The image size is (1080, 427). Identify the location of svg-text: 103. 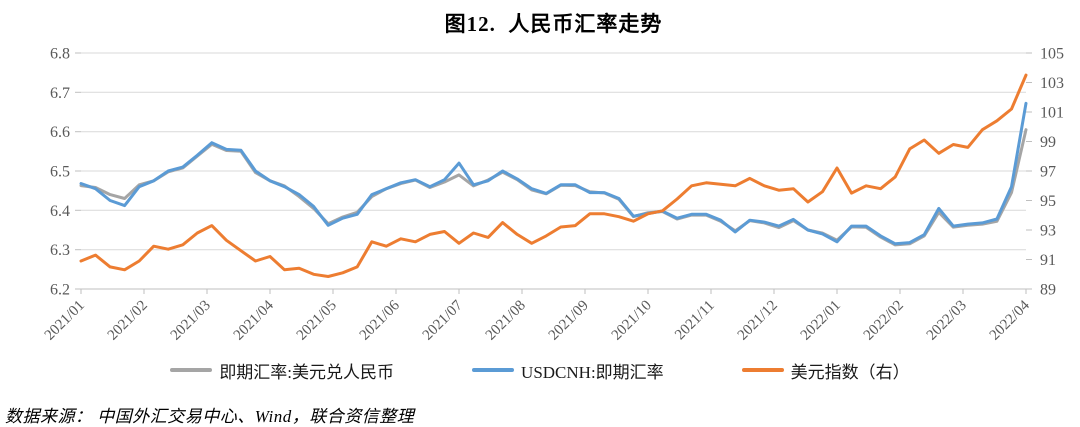
(1052, 83).